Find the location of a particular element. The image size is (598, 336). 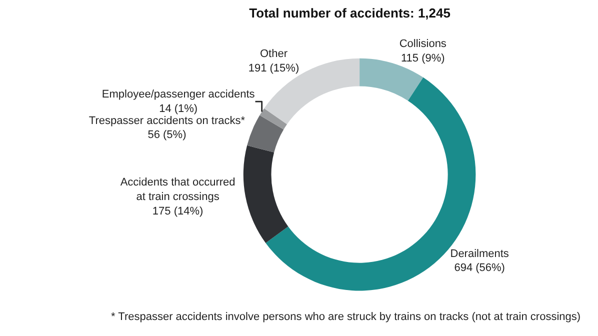

slice-label: Collisions is located at coordinates (423, 44).